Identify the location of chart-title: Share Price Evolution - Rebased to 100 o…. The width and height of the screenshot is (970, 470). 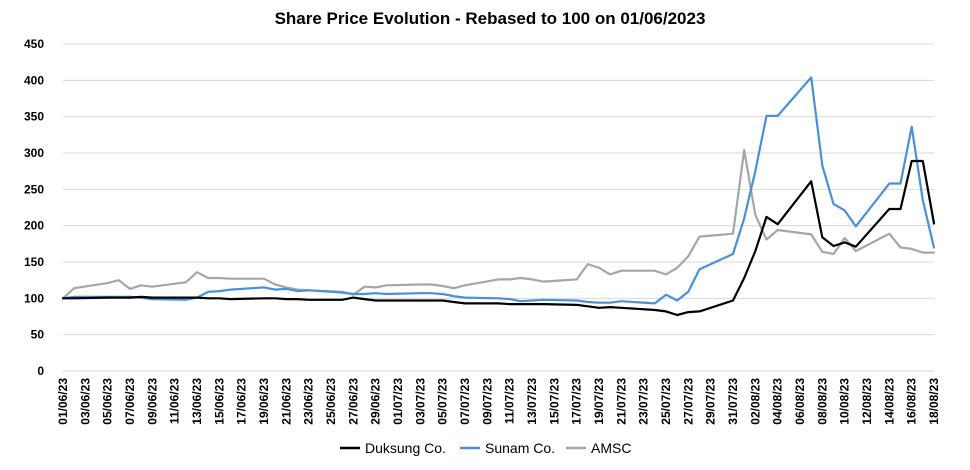
(490, 18).